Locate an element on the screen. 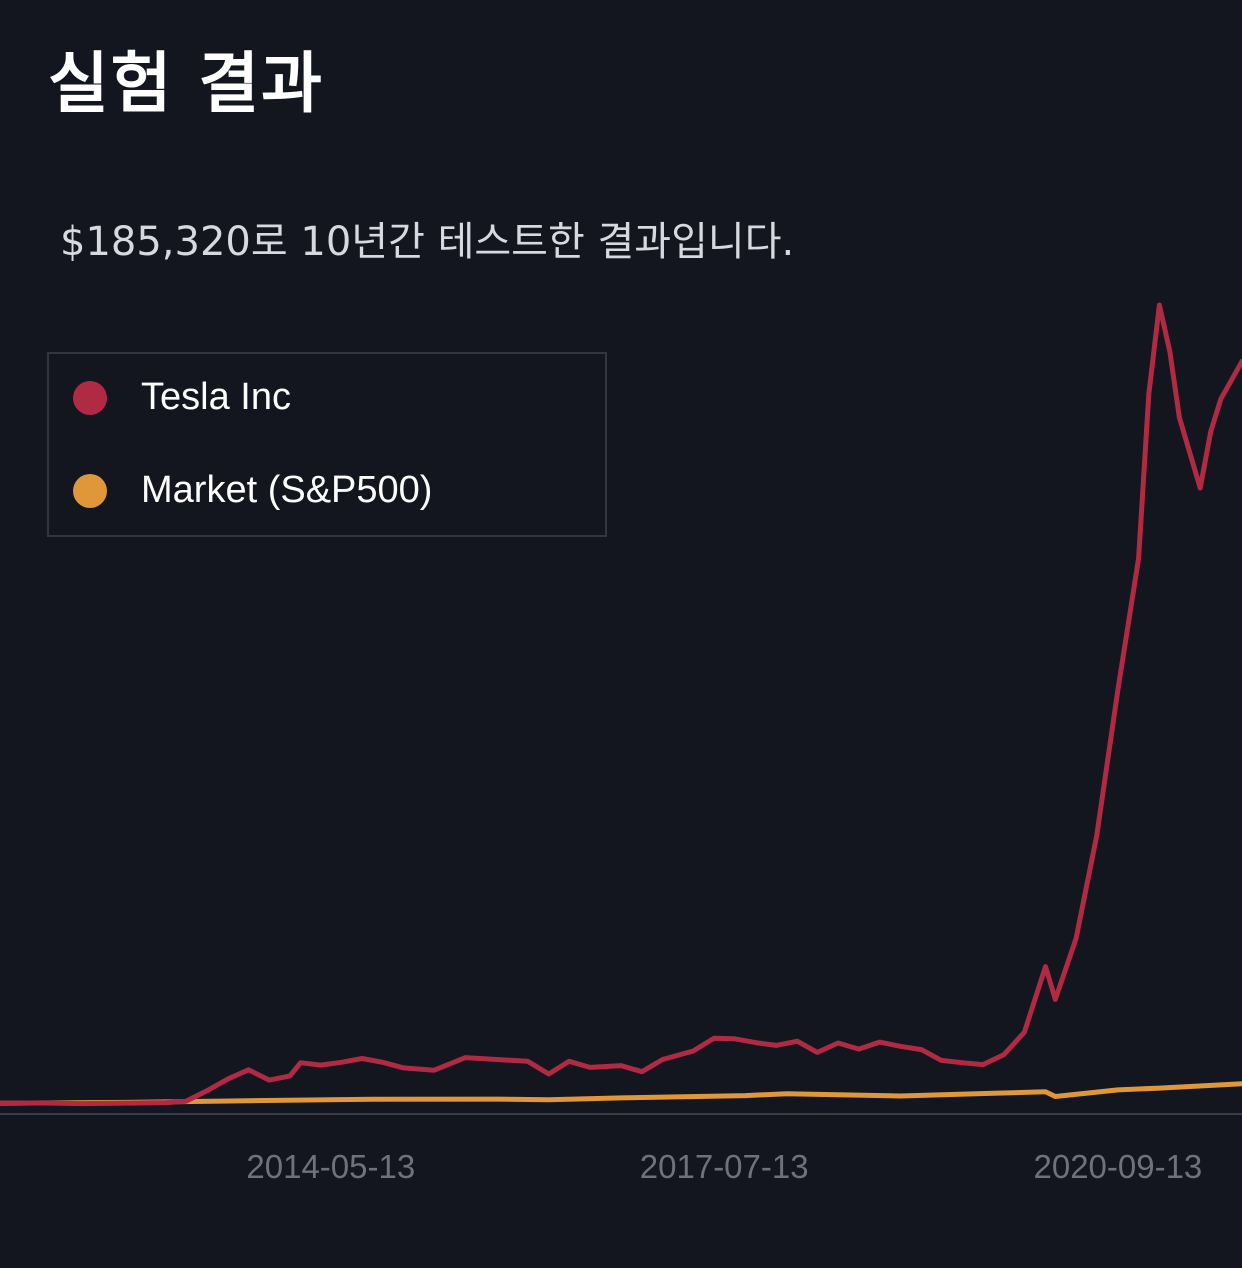 The width and height of the screenshot is (1242, 1268). chart-legend: Tesla Inc Market (S&P500) is located at coordinates (327, 444).